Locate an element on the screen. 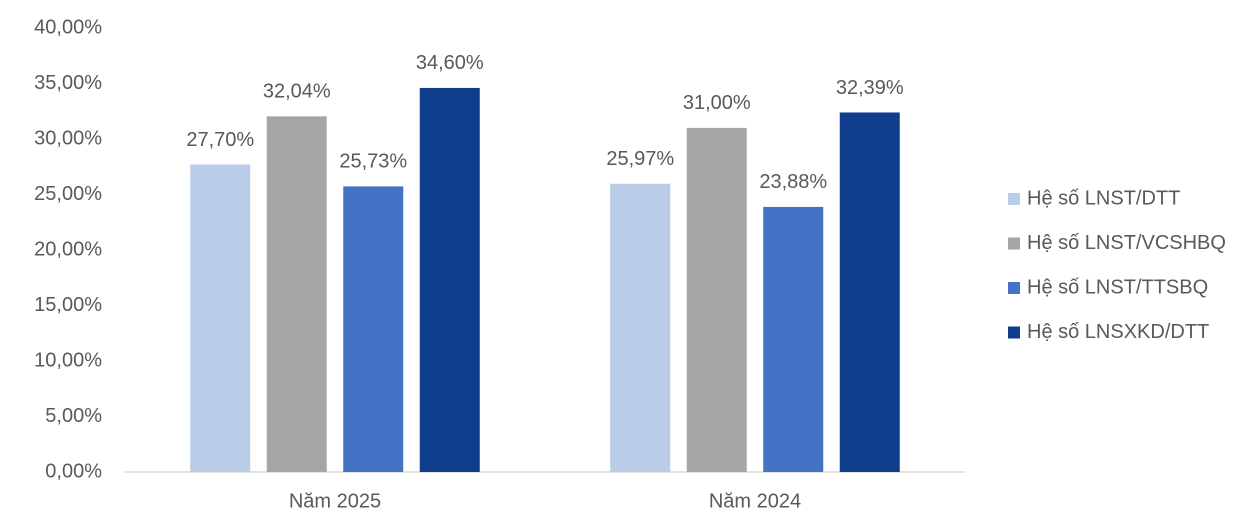 The height and width of the screenshot is (514, 1255). value-label: 34,60% is located at coordinates (450, 63).